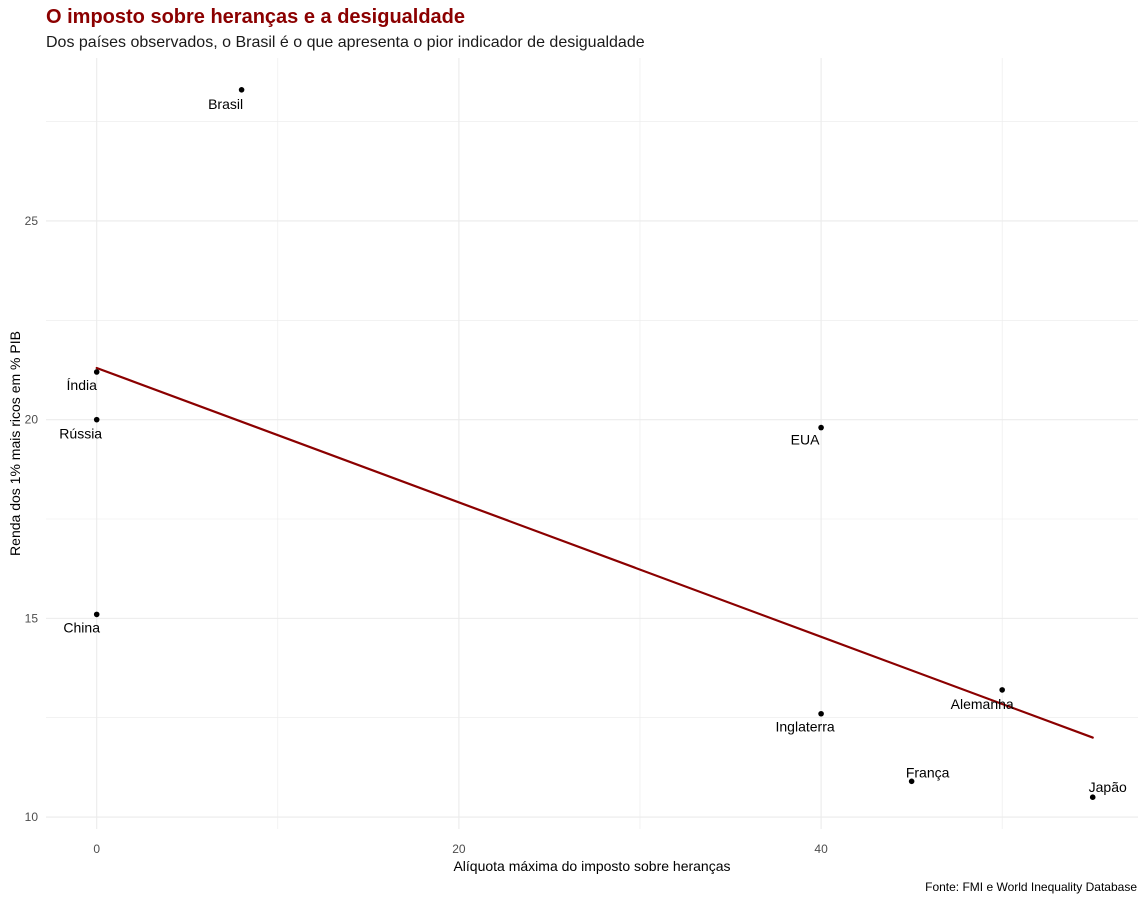 The width and height of the screenshot is (1146, 900). What do you see at coordinates (81, 627) in the screenshot?
I see `point-label: China` at bounding box center [81, 627].